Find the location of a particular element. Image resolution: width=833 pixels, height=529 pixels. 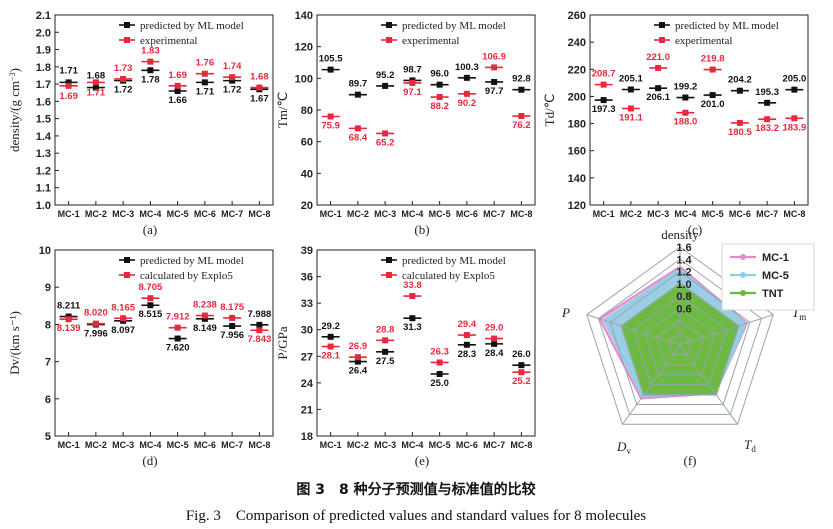

data-label: 96.0 is located at coordinates (439, 74).